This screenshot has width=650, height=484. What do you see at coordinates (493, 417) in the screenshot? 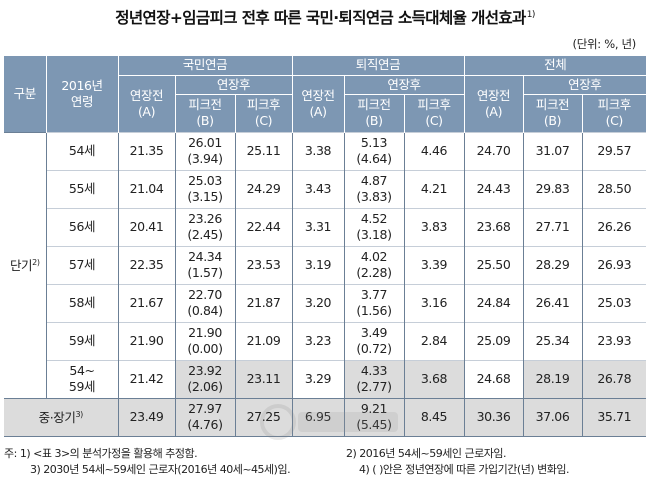
I see `long-total-a: 30.36` at bounding box center [493, 417].